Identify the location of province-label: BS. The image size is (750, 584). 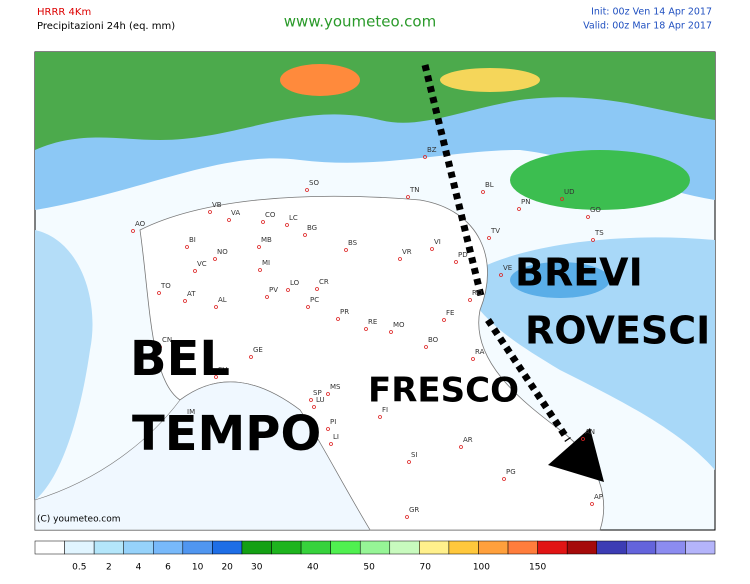
(353, 243).